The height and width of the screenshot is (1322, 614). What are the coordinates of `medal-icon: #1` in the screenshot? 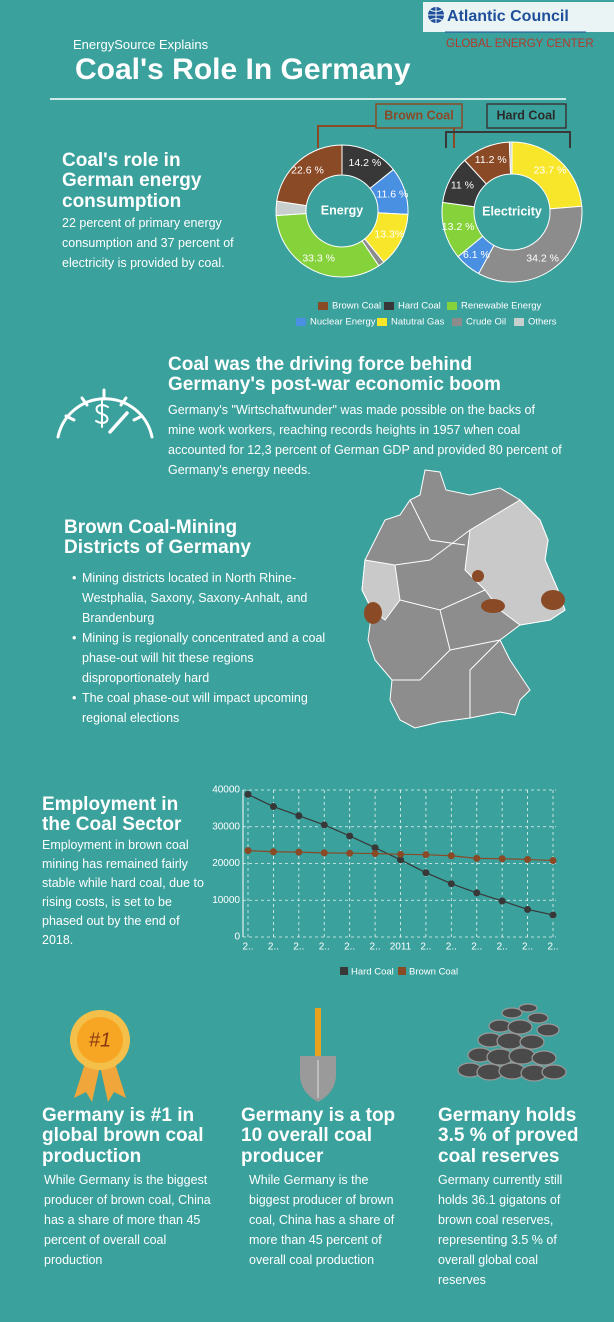 It's located at (100, 1056).